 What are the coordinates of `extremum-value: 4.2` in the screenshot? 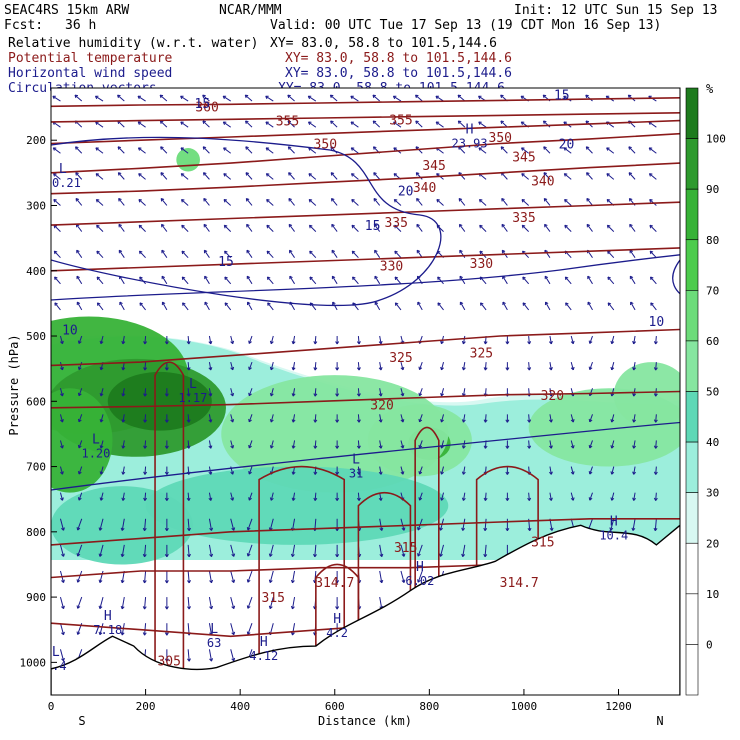 It's located at (337, 633).